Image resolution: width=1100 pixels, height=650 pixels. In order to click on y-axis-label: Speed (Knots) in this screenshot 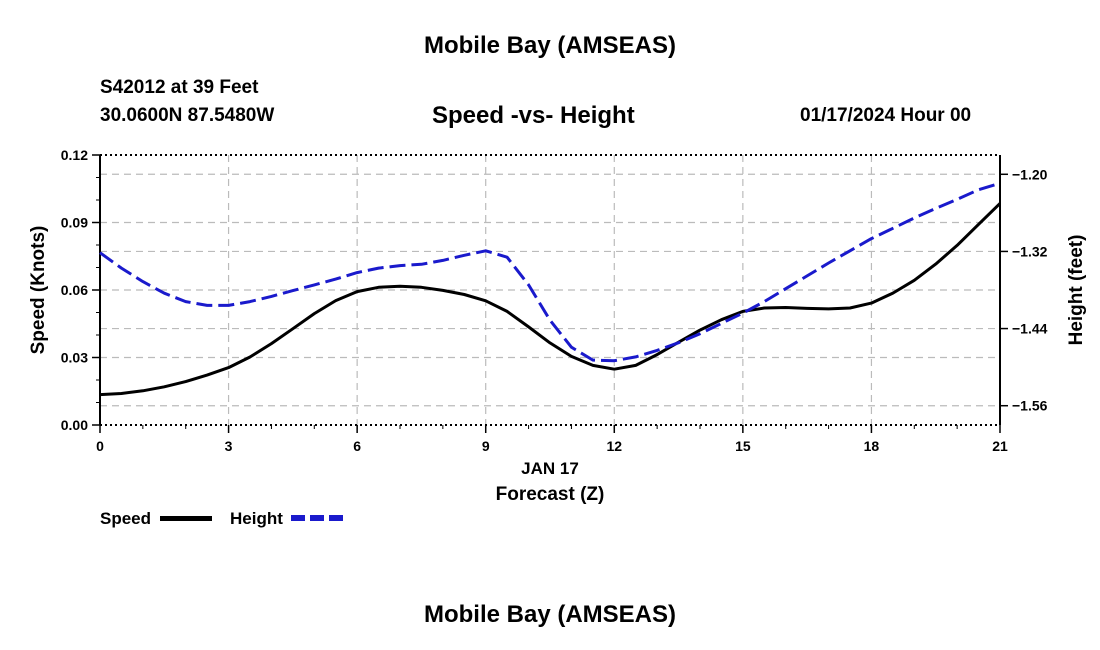, I will do `click(38, 290)`.